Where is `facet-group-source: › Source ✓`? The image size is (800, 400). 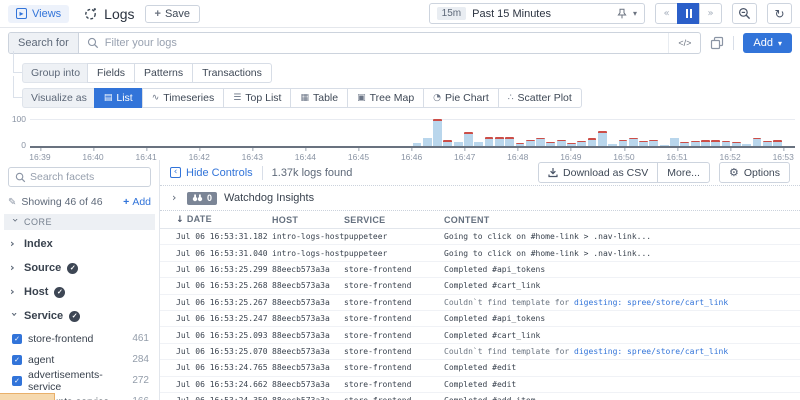
facet-group-source: › Source ✓ is located at coordinates (79, 268).